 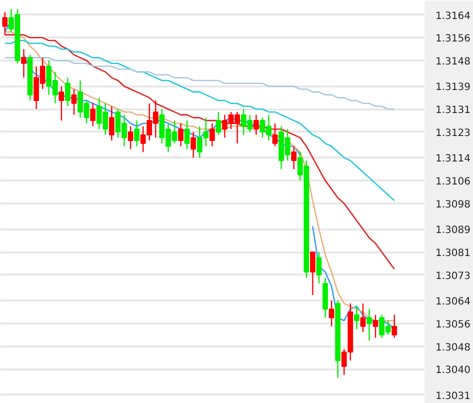 I want to click on y-tick-label: 1.3073, so click(x=453, y=276).